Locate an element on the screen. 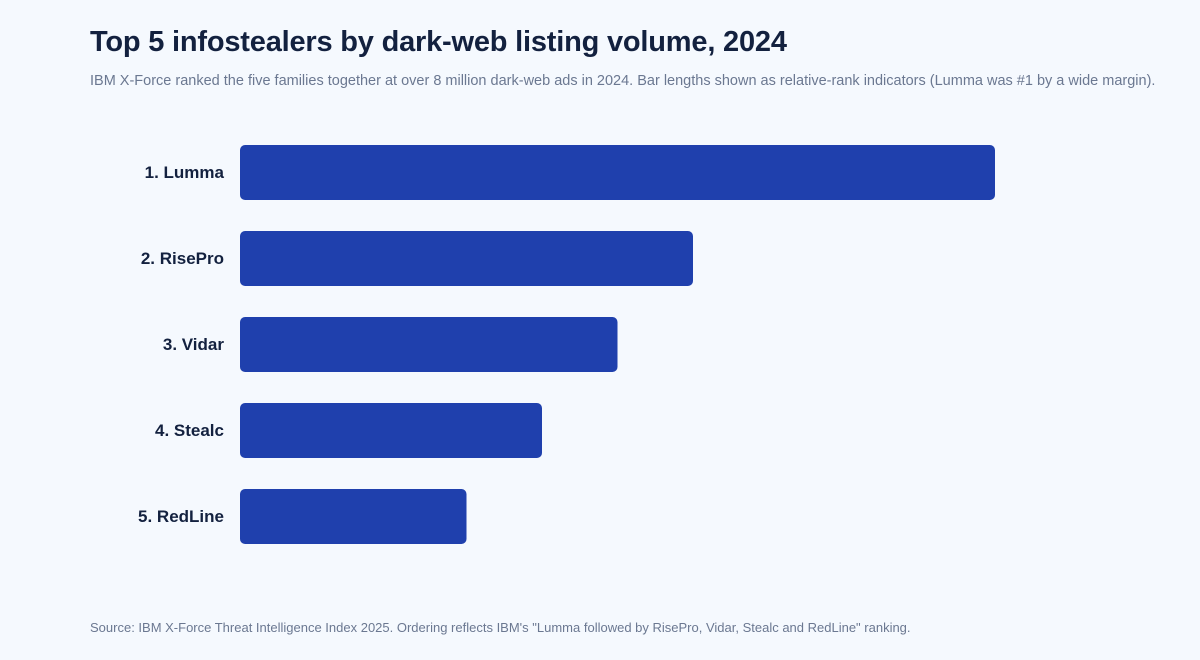 The height and width of the screenshot is (660, 1200). category-label: 5. RedLine is located at coordinates (181, 516).